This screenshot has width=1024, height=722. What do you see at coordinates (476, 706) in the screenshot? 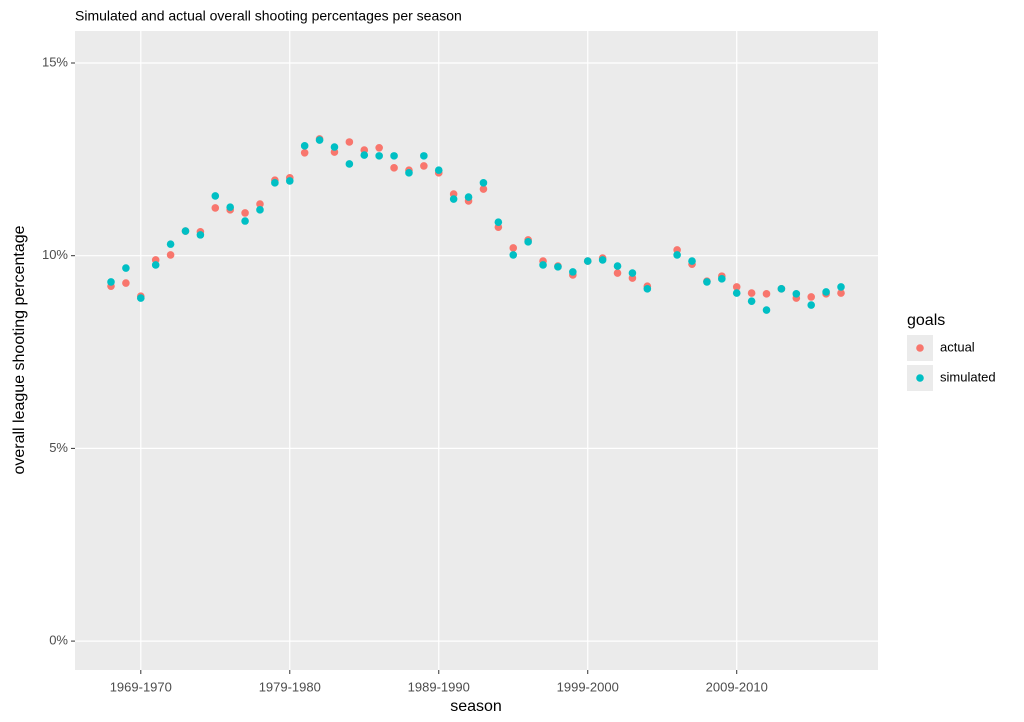
I see `x-axis-label: season` at bounding box center [476, 706].